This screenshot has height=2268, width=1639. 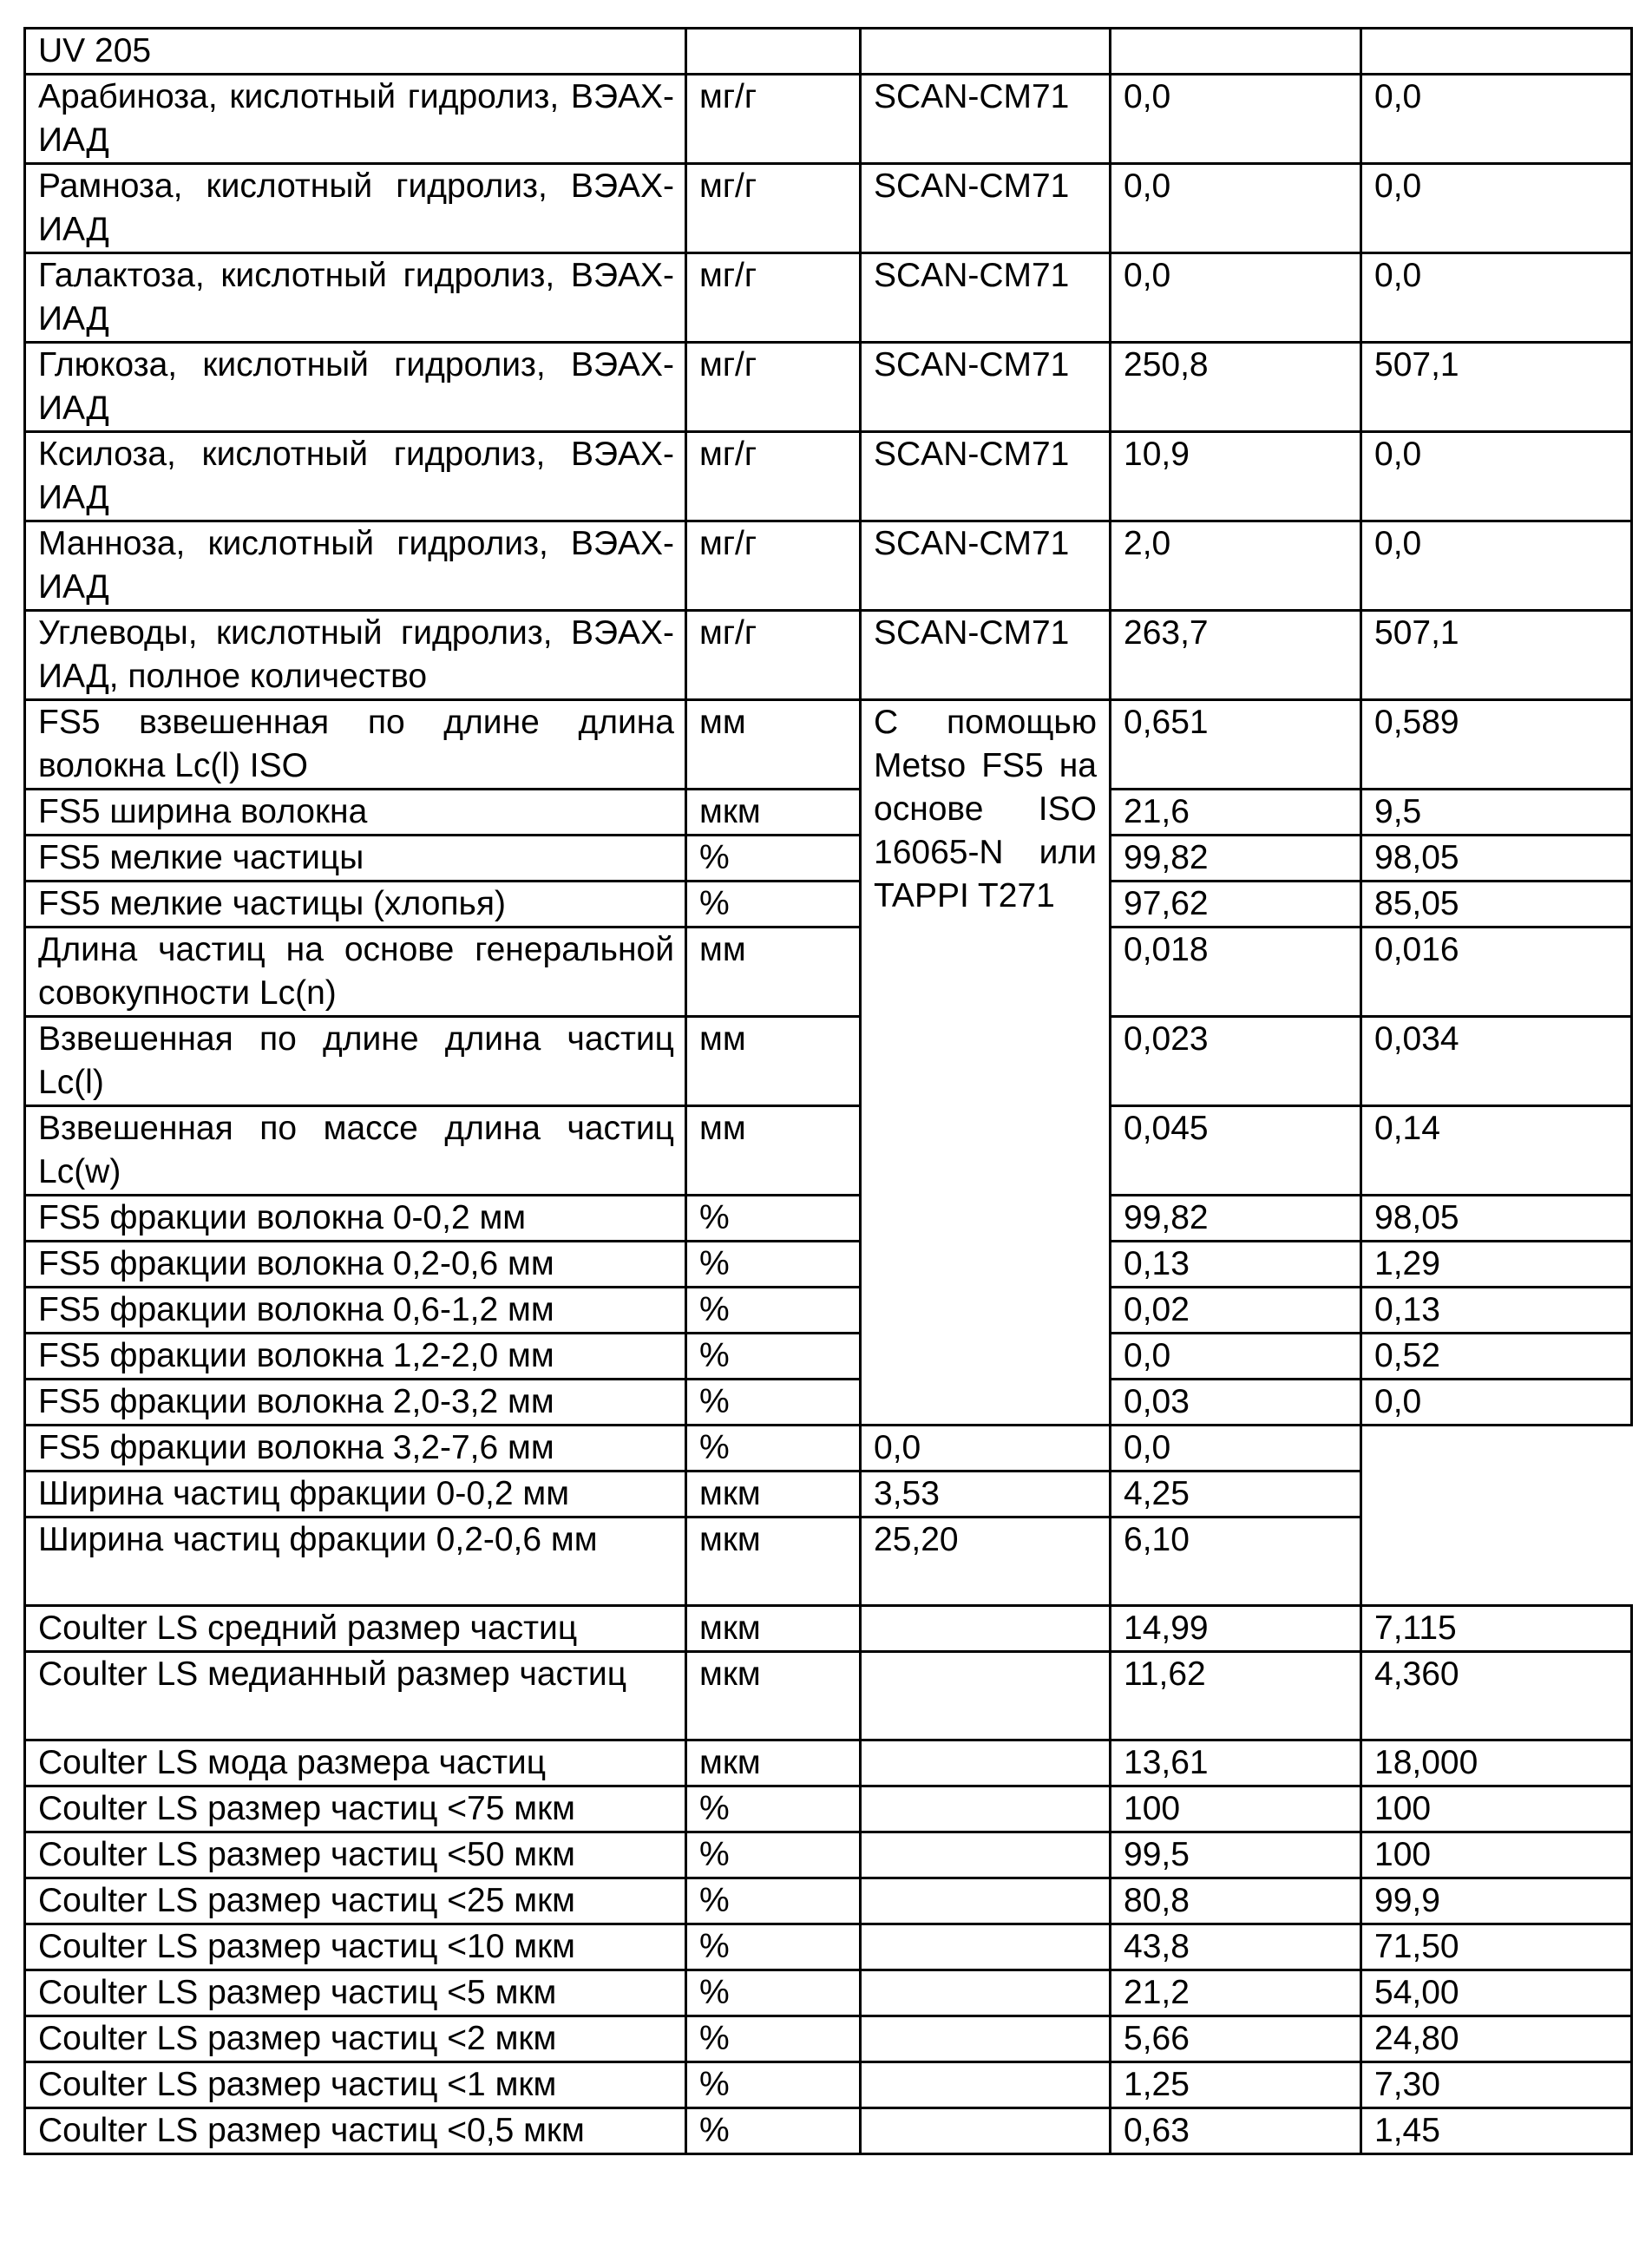 What do you see at coordinates (773, 1061) in the screenshot?
I see `unit-cell: мм` at bounding box center [773, 1061].